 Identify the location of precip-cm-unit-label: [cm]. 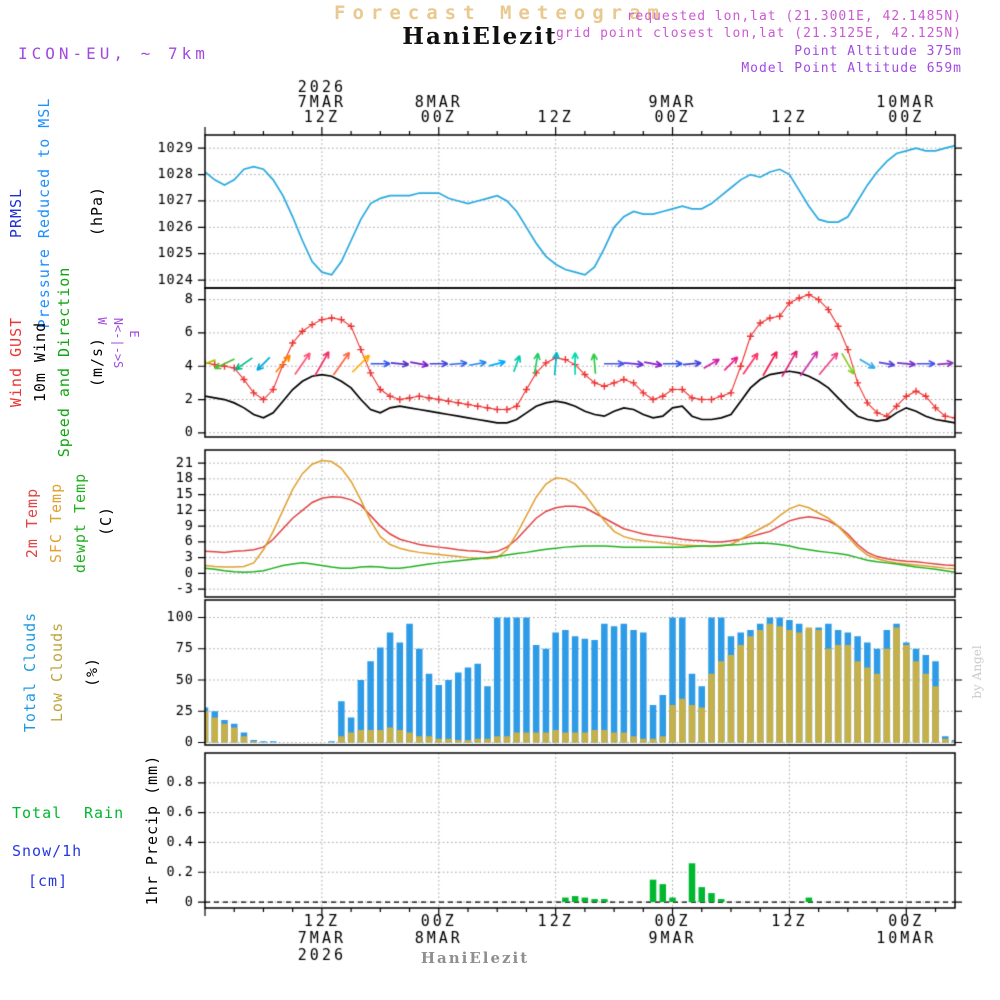
(48, 881).